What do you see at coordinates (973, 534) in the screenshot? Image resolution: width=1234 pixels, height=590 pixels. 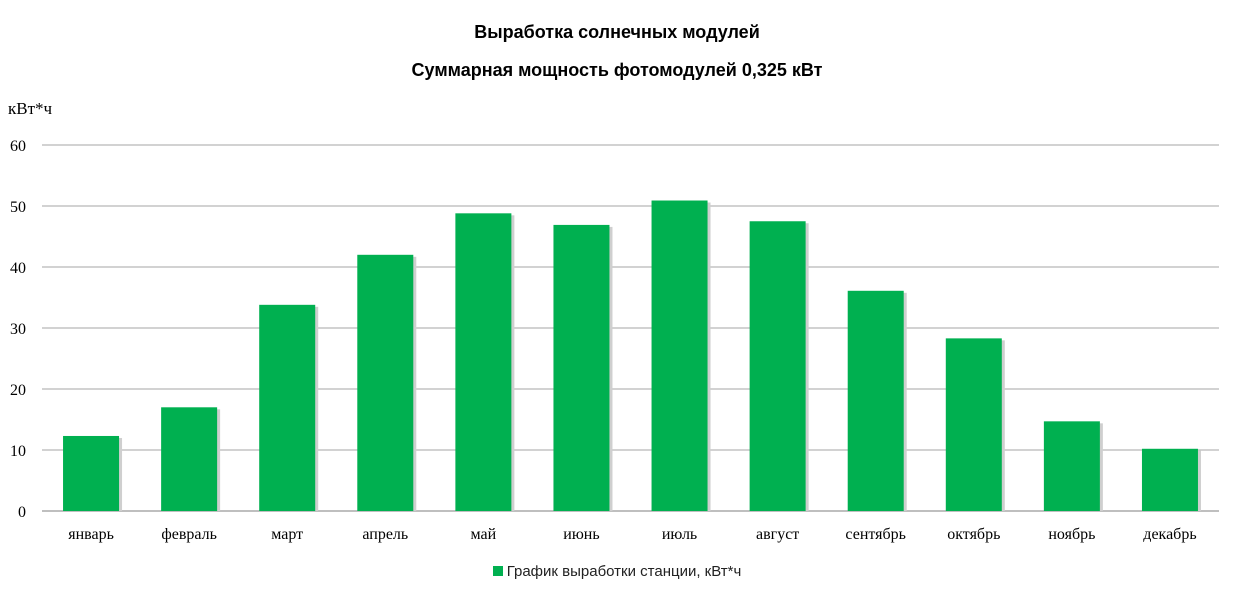 I see `x-tick-label: октябрь` at bounding box center [973, 534].